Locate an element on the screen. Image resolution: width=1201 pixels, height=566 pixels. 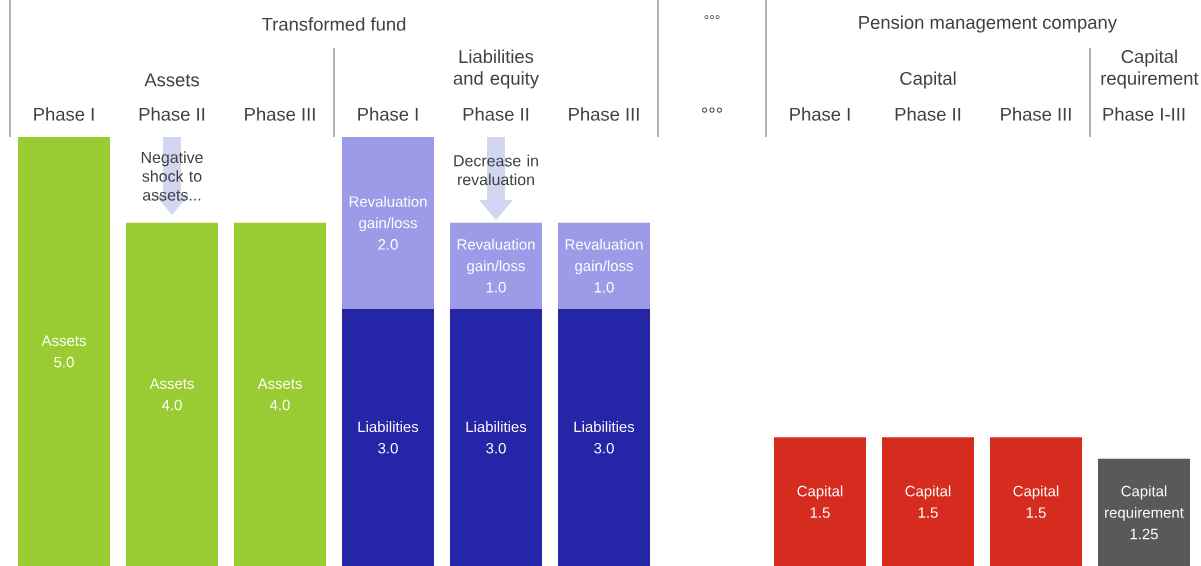
data-label: 5.0 is located at coordinates (64, 362).